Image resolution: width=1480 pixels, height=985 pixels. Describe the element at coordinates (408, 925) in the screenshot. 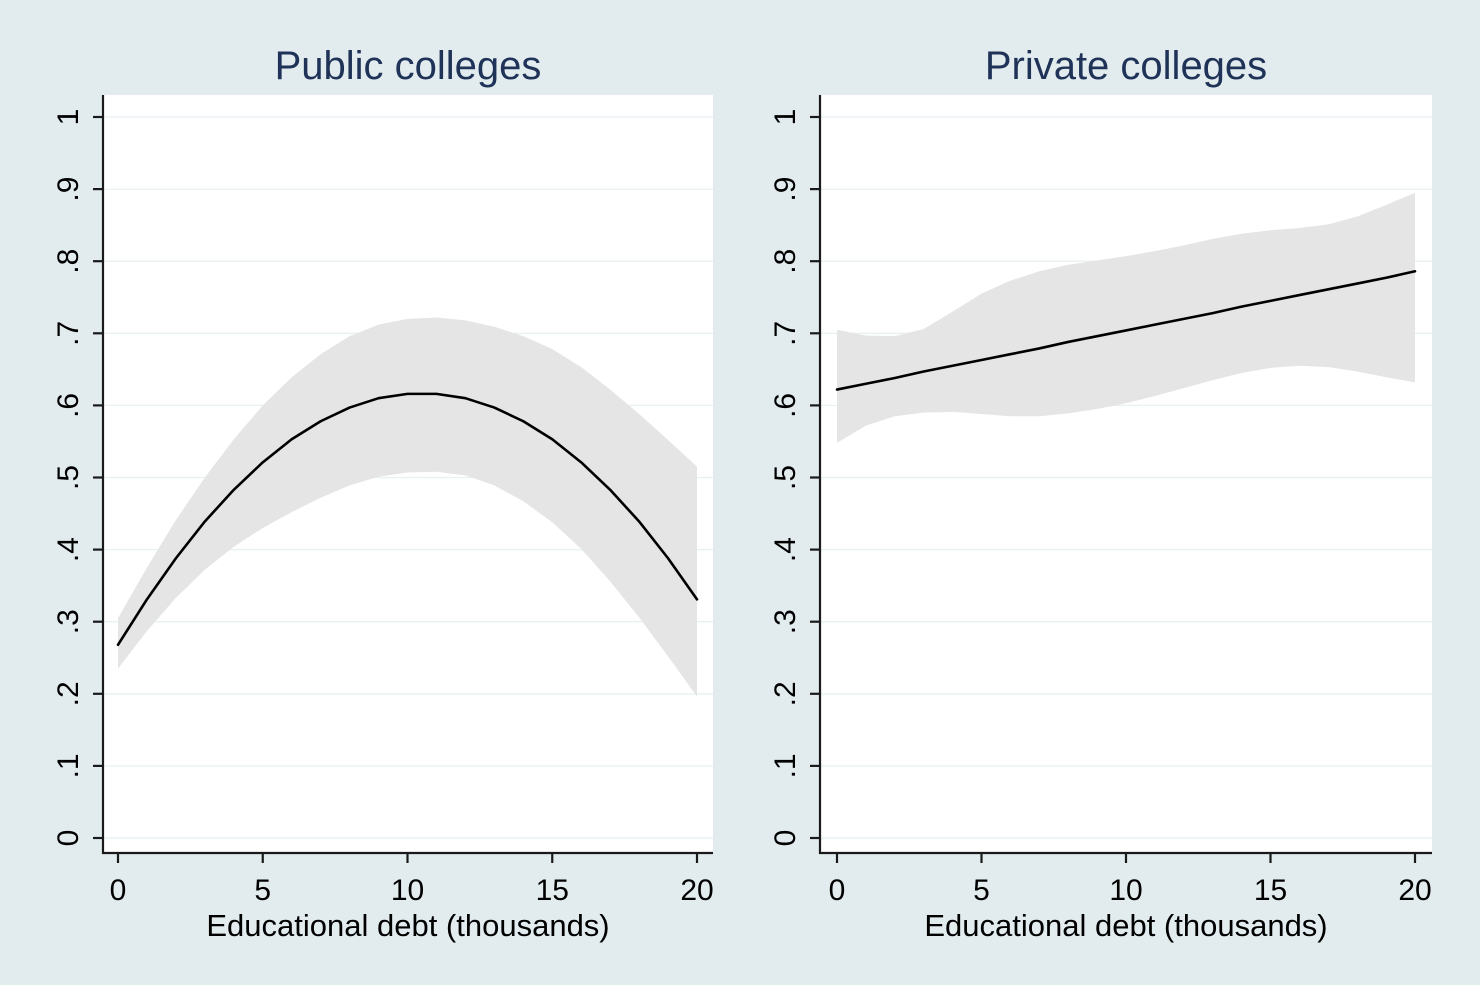

I see `x-axis-title-public: Educational debt (thousands)` at that location.